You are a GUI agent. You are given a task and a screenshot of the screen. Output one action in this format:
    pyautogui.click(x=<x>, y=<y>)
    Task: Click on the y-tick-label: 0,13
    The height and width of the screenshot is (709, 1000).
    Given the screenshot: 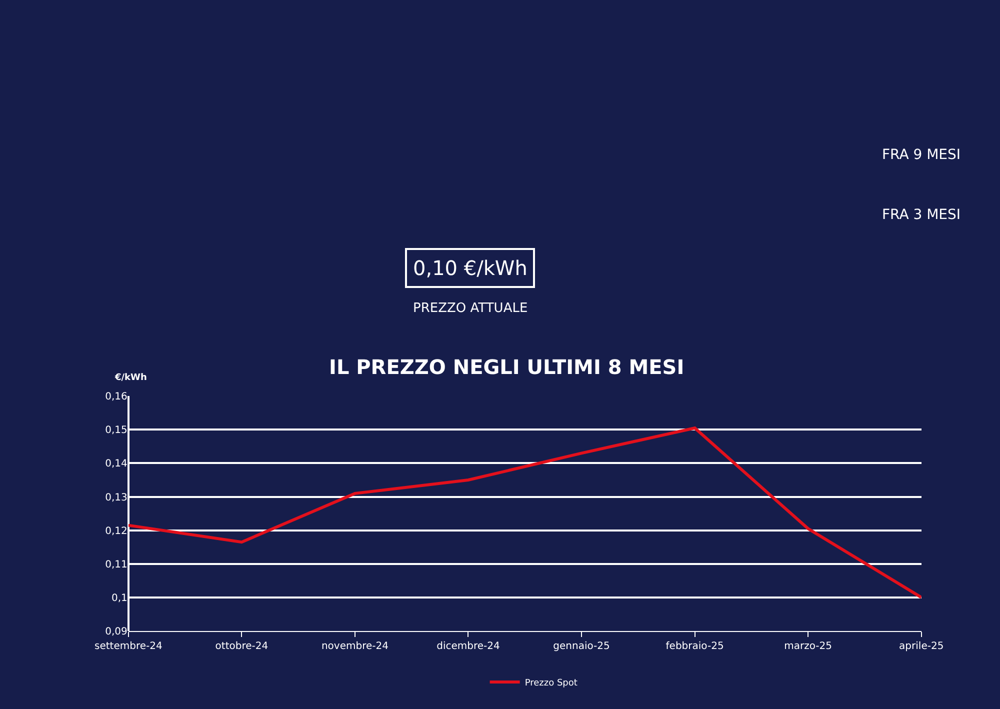 What is the action you would take?
    pyautogui.click(x=116, y=498)
    